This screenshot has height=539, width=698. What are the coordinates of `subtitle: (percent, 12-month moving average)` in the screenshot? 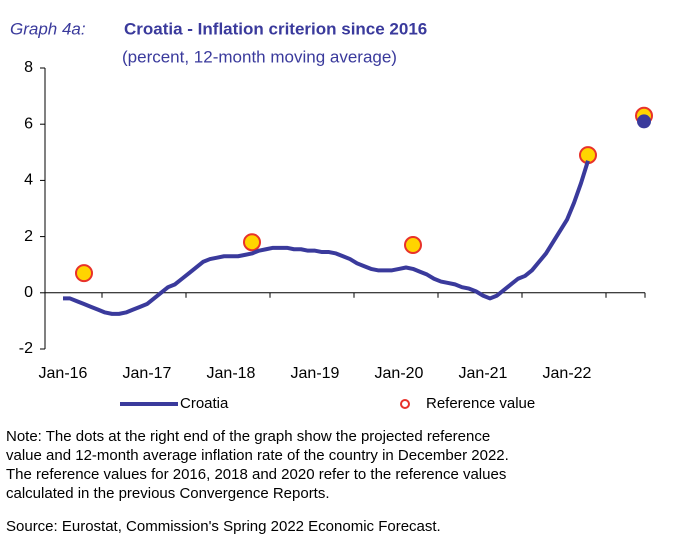 It's located at (259, 56).